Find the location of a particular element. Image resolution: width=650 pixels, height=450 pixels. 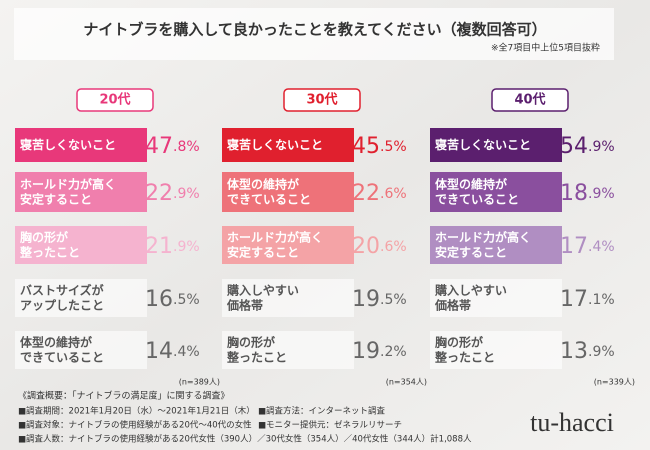

value-label: 17.1% is located at coordinates (587, 299).